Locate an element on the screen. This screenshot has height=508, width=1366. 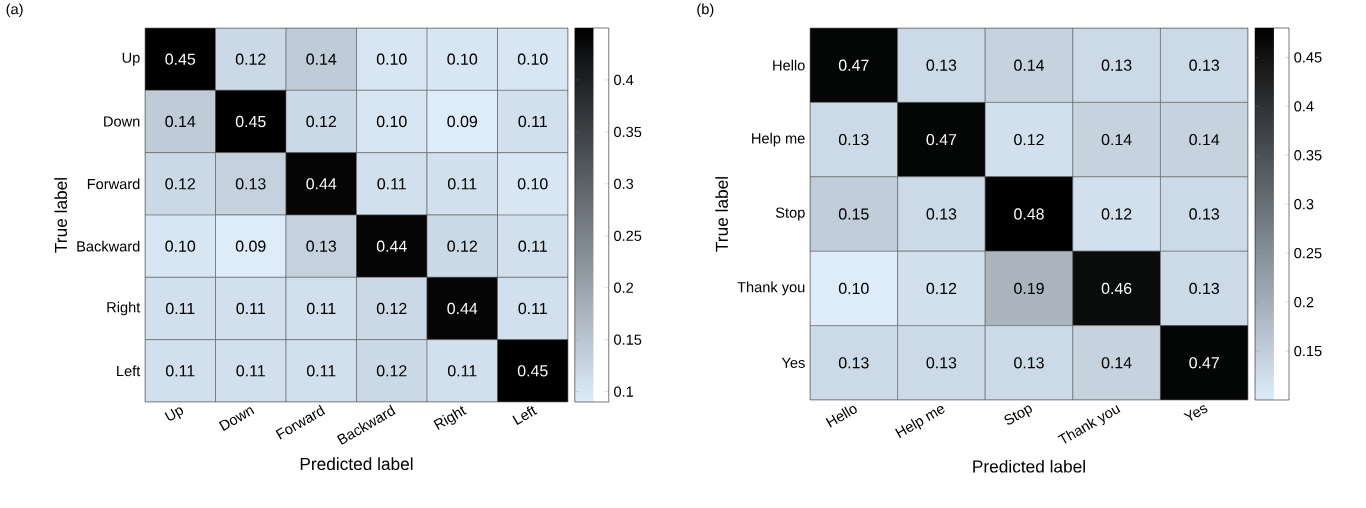
data-label: 0.19 is located at coordinates (1029, 288).